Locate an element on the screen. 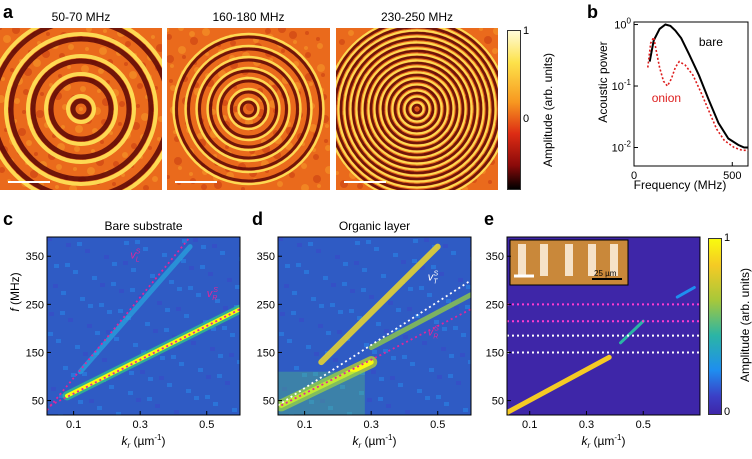 This screenshot has height=459, width=752. velocity-line-v_R^S is located at coordinates (144, 357).